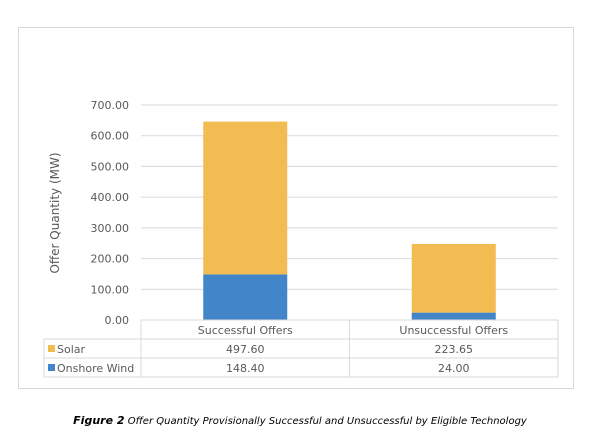 This screenshot has width=600, height=446. I want to click on y-tick-label: 600.00, so click(110, 136).